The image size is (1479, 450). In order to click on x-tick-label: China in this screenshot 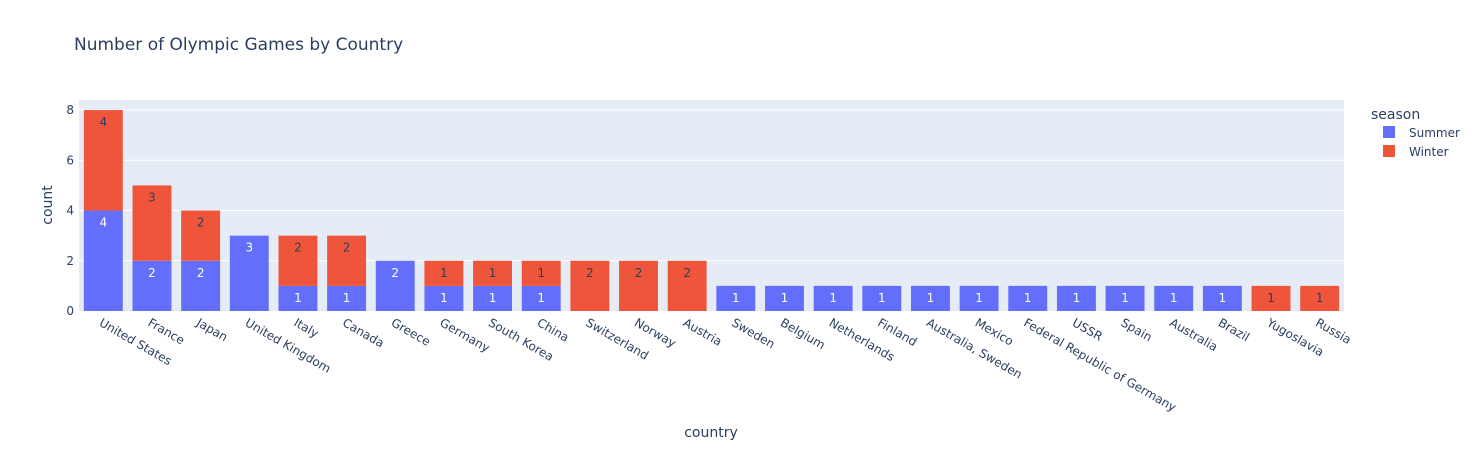, I will do `click(553, 329)`.